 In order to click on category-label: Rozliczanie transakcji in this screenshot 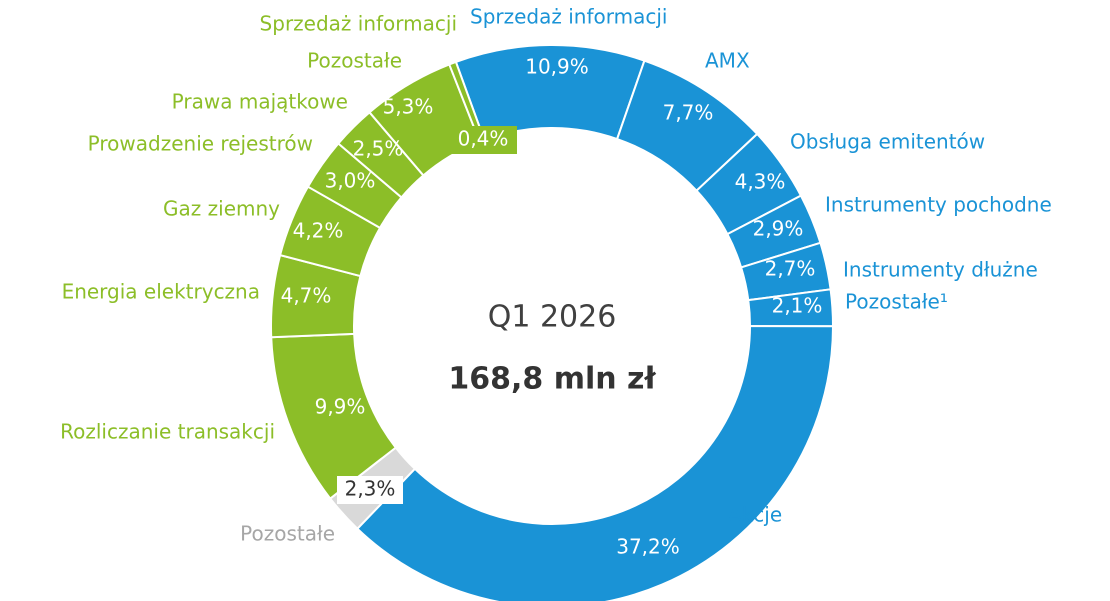, I will do `click(167, 432)`.